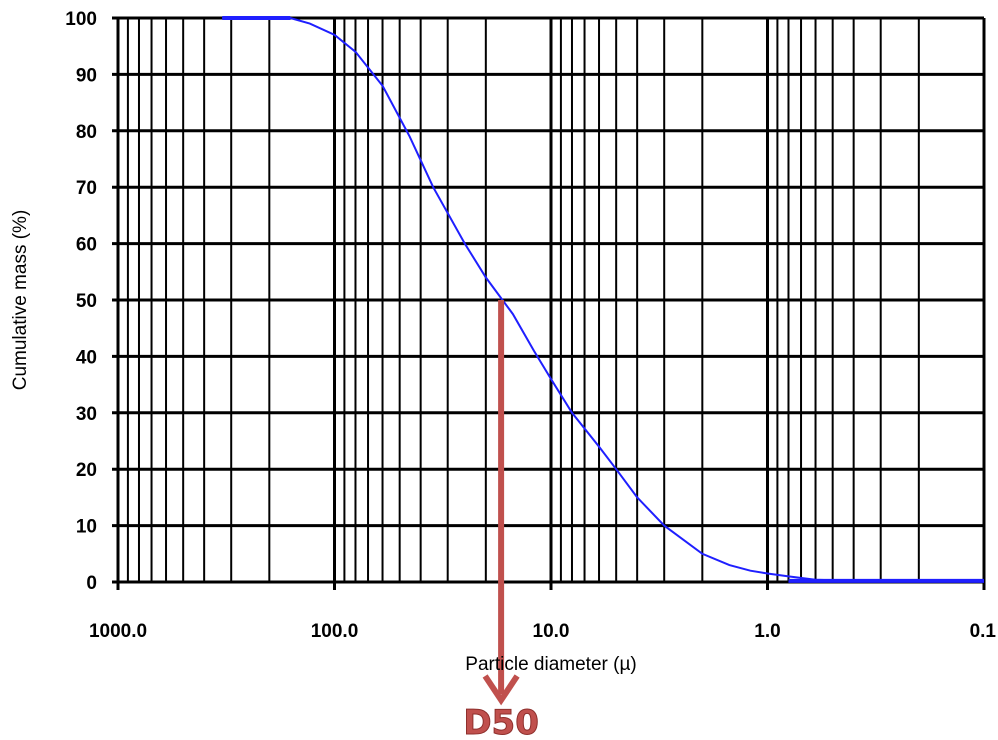 The width and height of the screenshot is (998, 740). Describe the element at coordinates (86, 75) in the screenshot. I see `y-tick-label: 90` at that location.